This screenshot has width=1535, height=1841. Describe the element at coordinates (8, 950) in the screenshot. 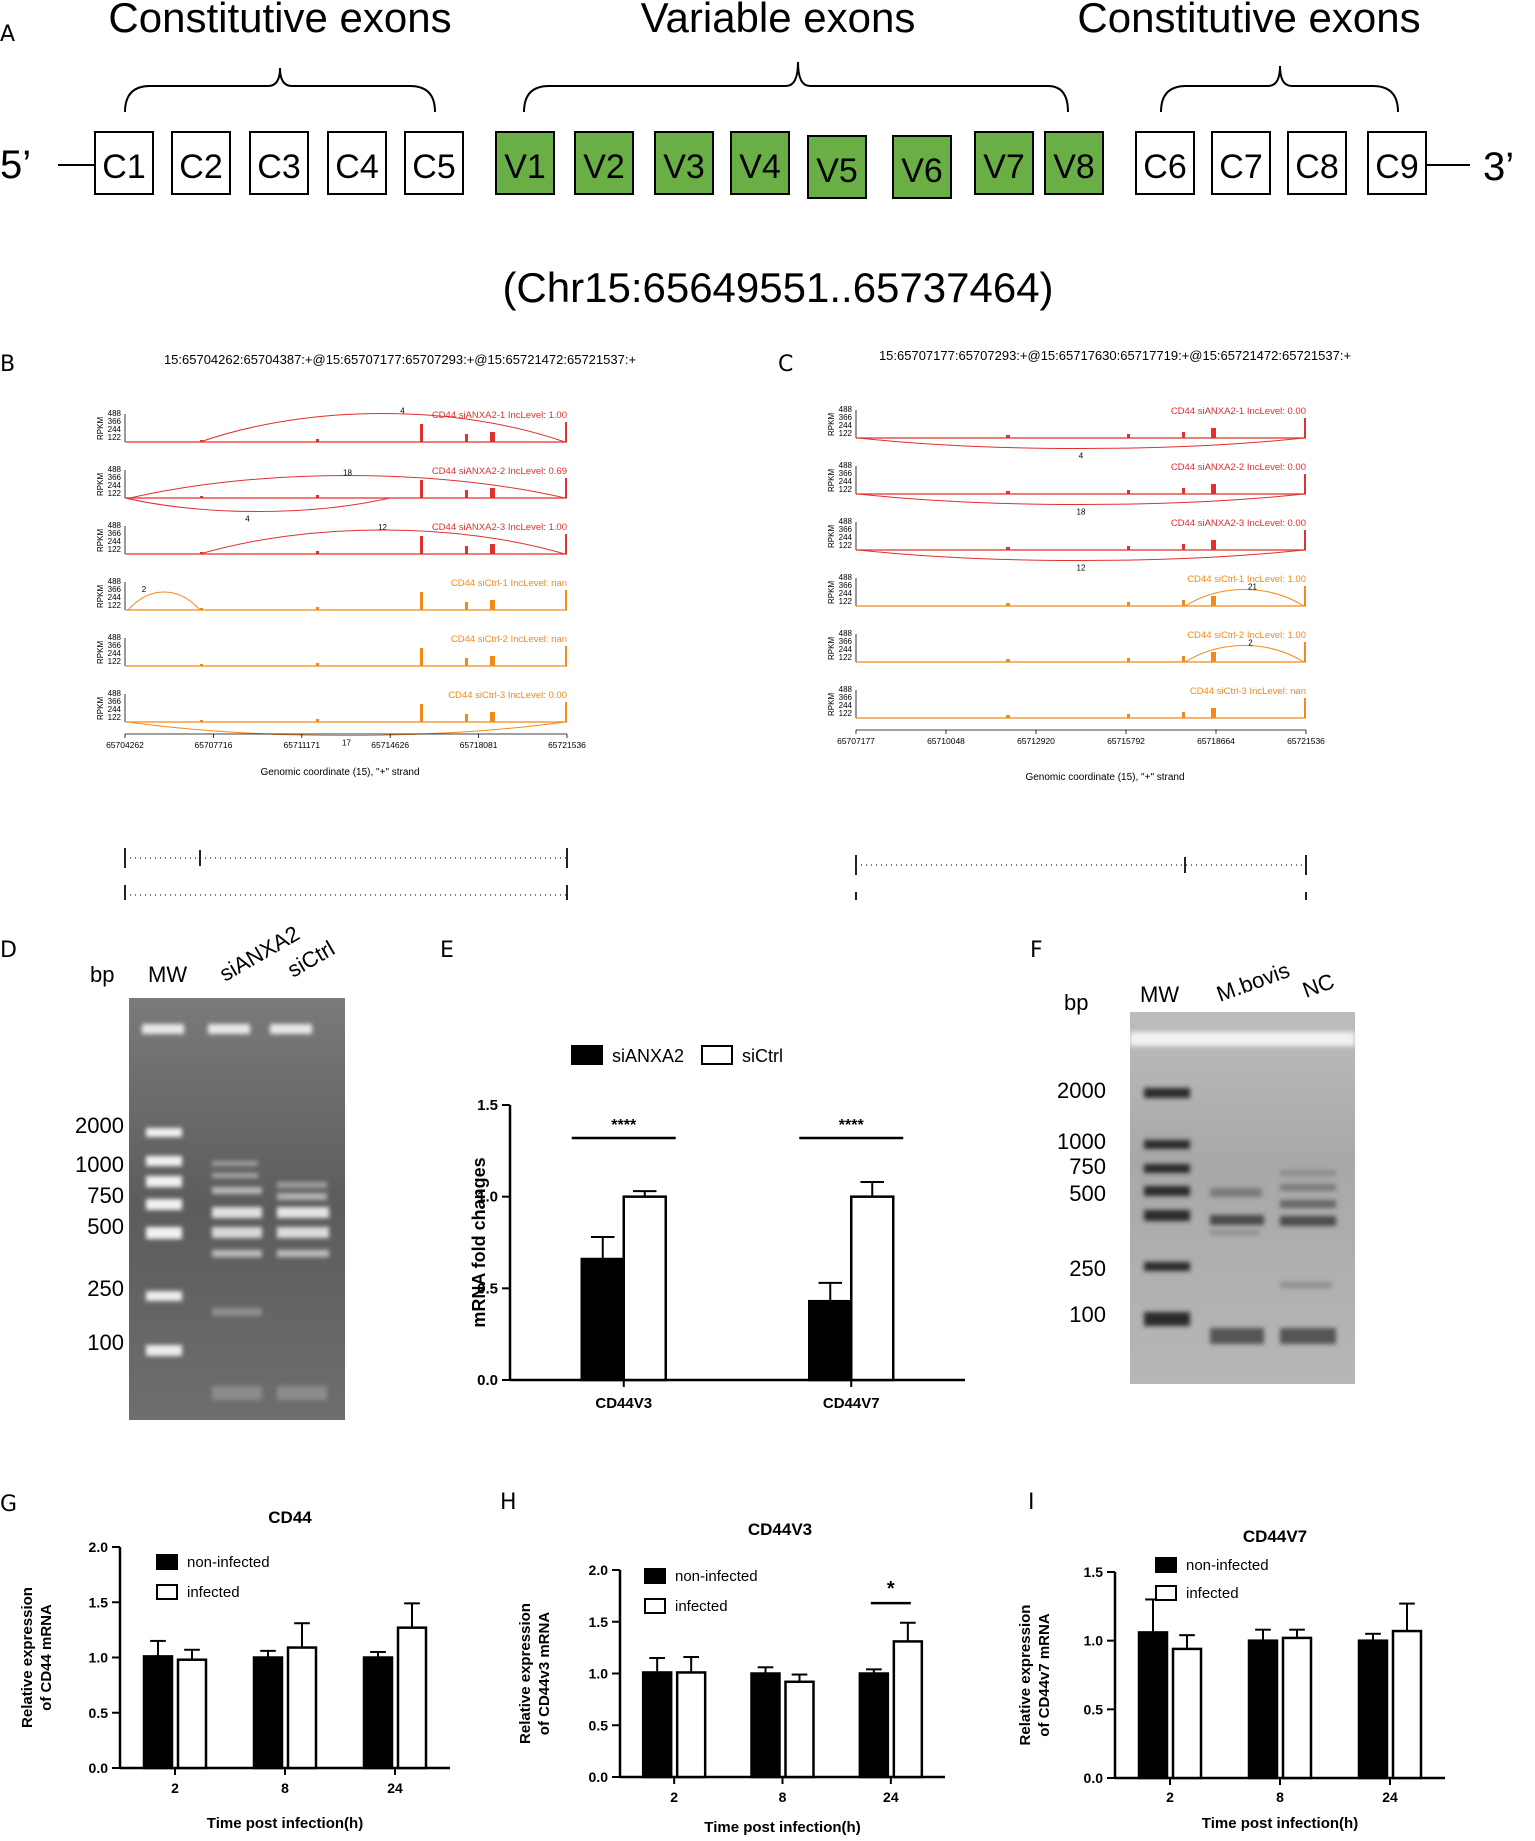

I see `panel-label-d: D` at that location.